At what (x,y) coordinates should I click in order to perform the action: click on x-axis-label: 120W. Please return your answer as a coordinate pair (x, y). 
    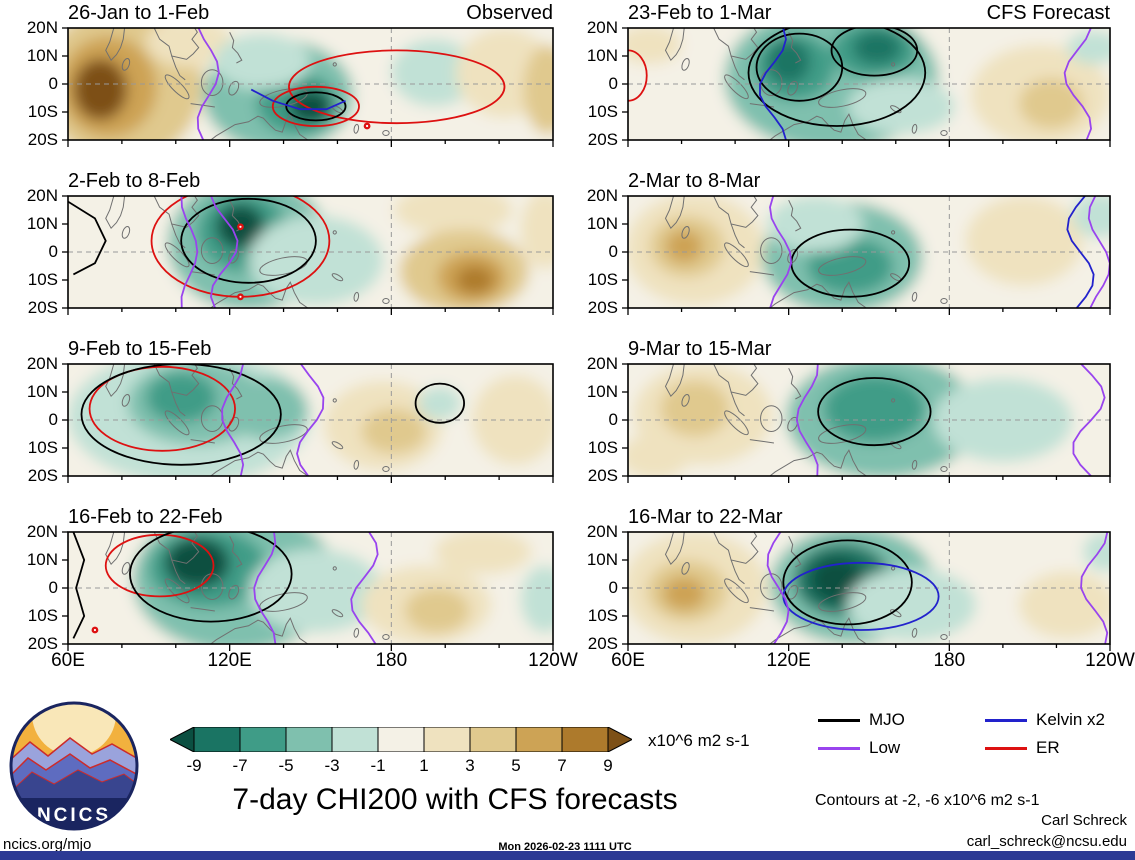
    Looking at the image, I should click on (1110, 660).